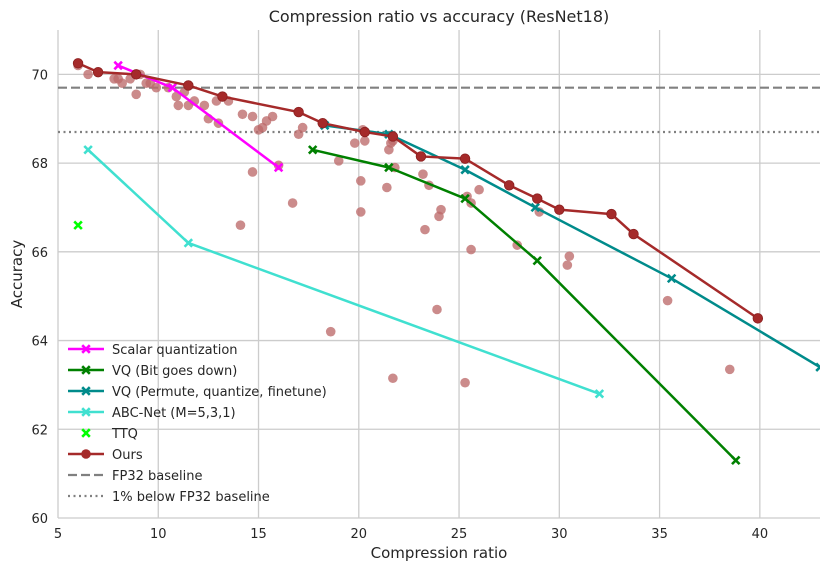  I want to click on y-tick-label: 62, so click(39, 430).